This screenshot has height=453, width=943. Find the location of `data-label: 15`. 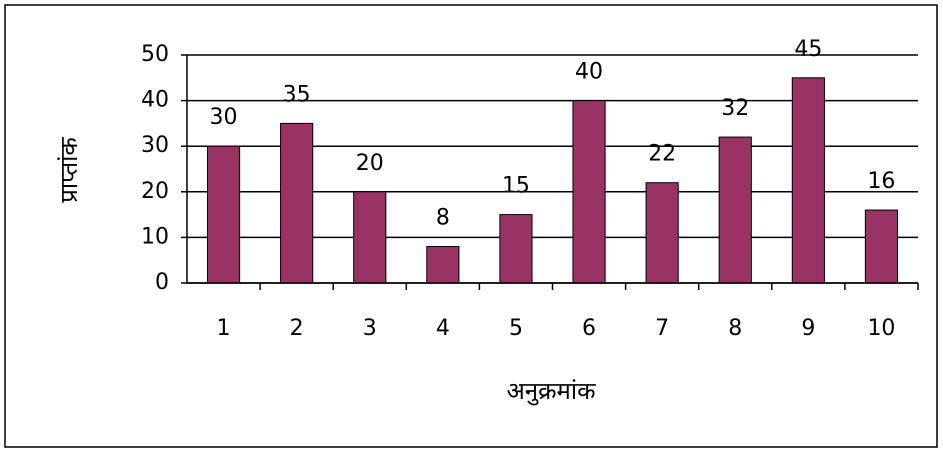

data-label: 15 is located at coordinates (516, 186).